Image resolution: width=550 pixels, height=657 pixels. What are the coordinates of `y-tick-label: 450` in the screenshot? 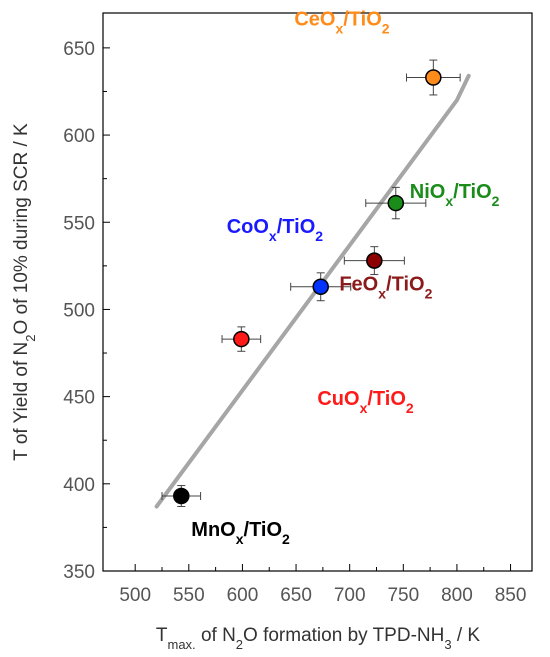 It's located at (79, 398).